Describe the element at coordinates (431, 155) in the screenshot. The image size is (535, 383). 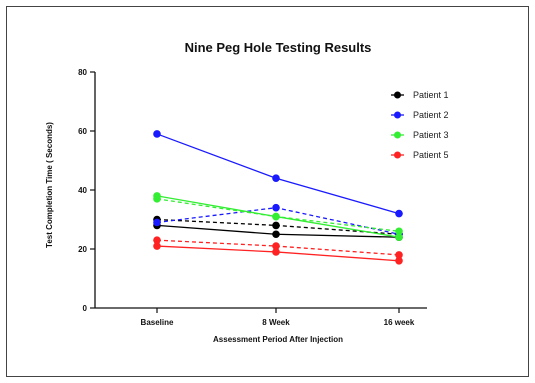
I see `legend-label-patient-5: Patient 5` at that location.